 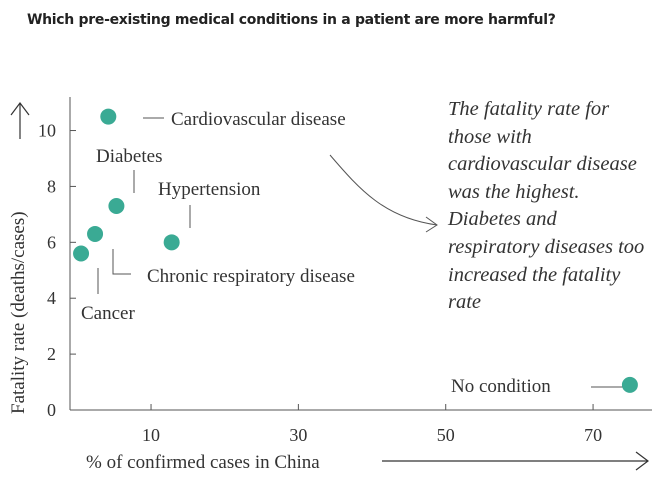 What do you see at coordinates (108, 116) in the screenshot?
I see `data-point-cardiovascular-disease` at bounding box center [108, 116].